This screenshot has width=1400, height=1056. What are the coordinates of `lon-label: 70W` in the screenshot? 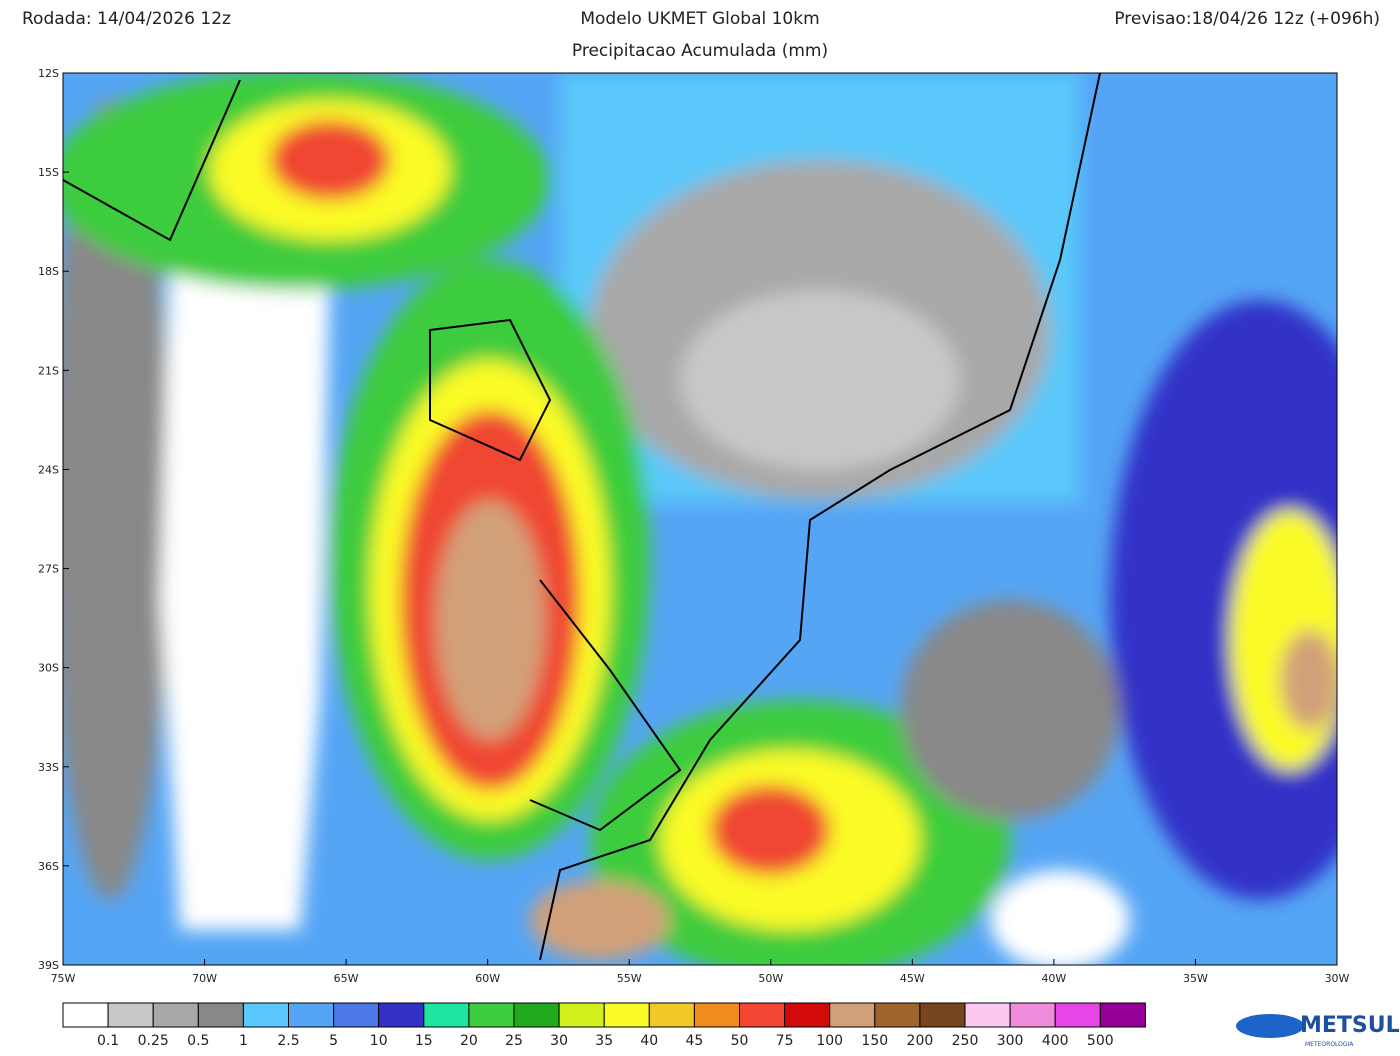 It's located at (204, 978).